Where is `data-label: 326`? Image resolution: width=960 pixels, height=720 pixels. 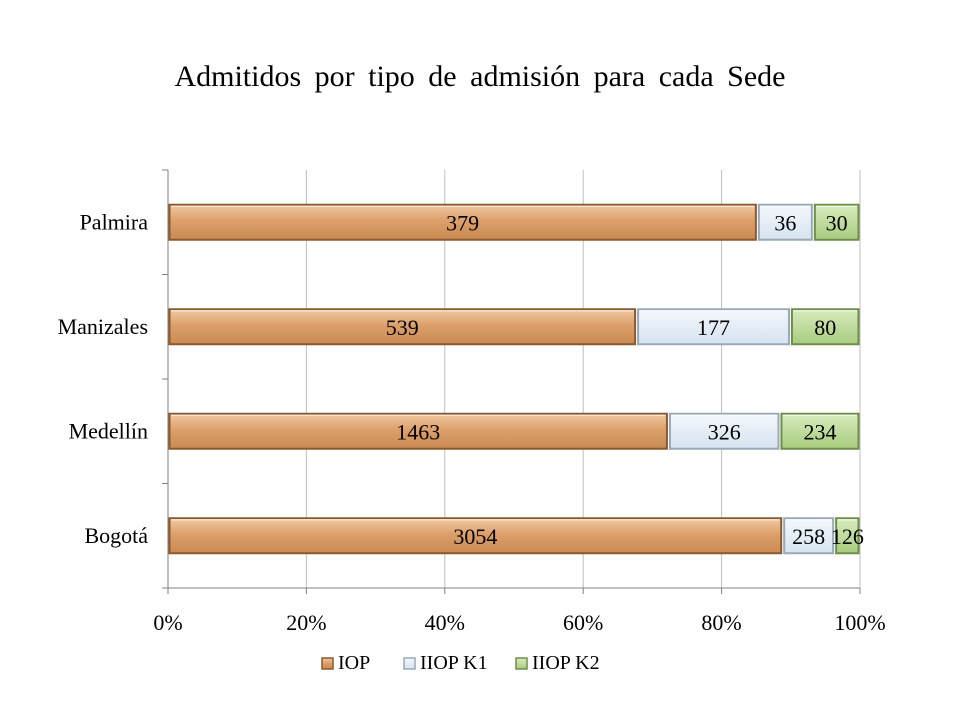 data-label: 326 is located at coordinates (724, 431).